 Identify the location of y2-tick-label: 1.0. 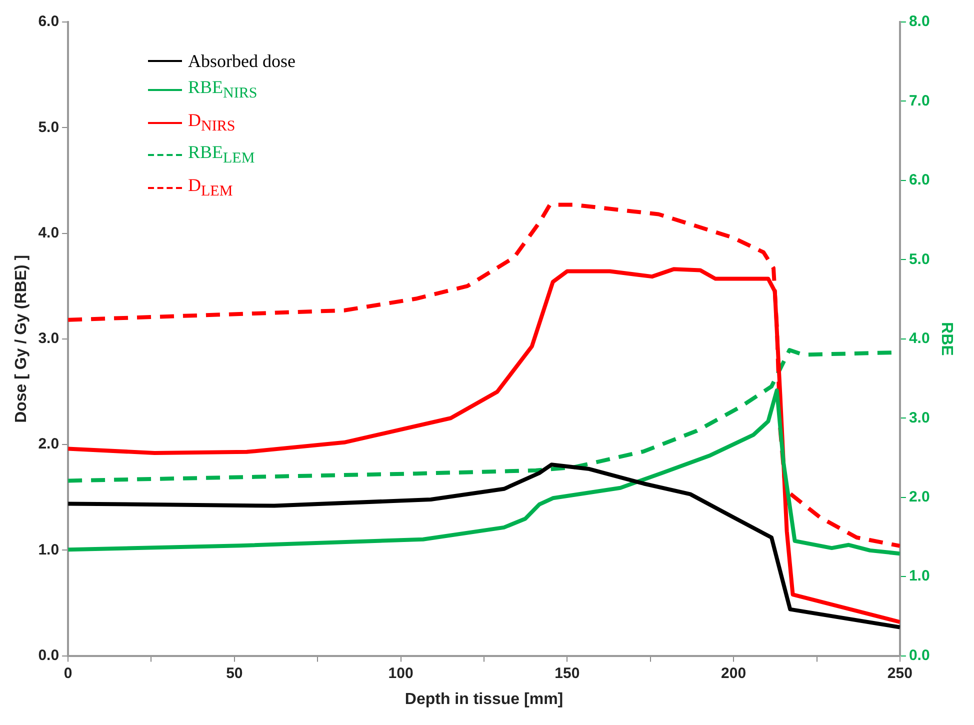
(919, 576).